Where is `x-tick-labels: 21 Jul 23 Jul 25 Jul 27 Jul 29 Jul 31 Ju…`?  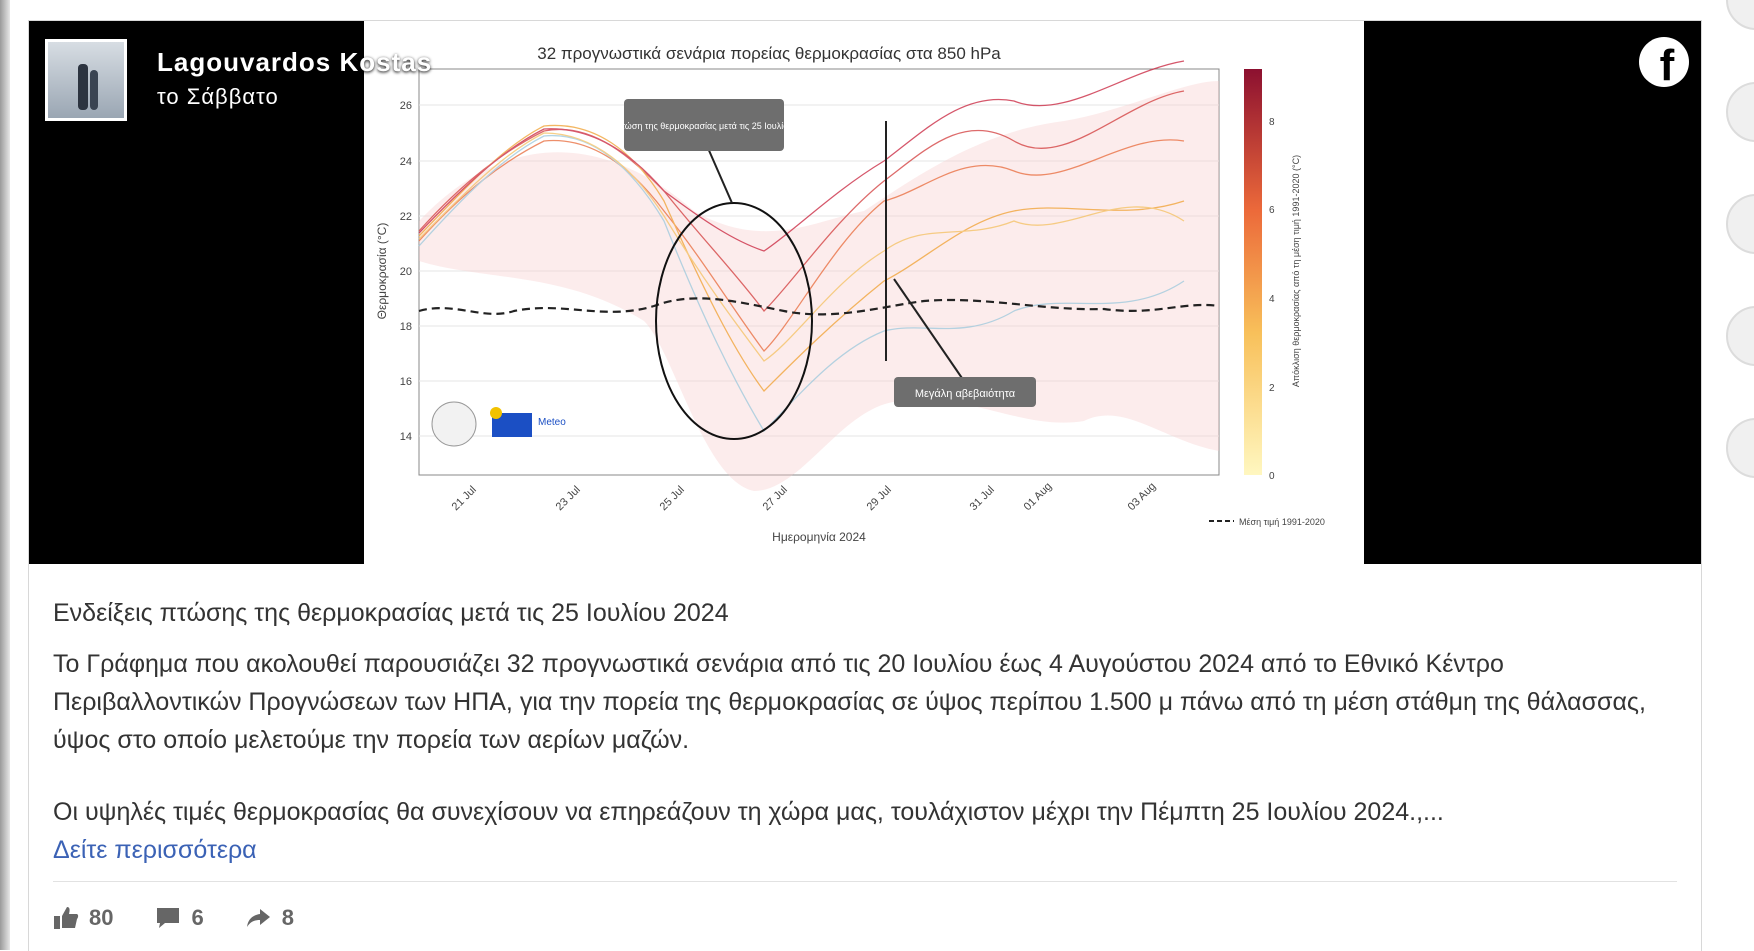 x-tick-labels: 21 Jul 23 Jul 25 Jul 27 Jul 29 Jul 31 Ju… is located at coordinates (804, 496).